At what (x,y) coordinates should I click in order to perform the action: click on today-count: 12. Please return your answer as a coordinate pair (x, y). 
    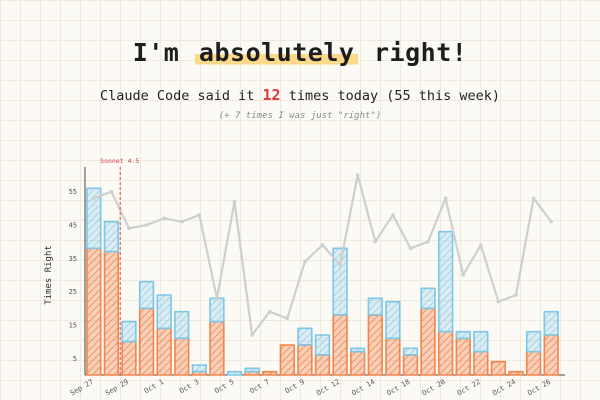
    Looking at the image, I should click on (271, 95).